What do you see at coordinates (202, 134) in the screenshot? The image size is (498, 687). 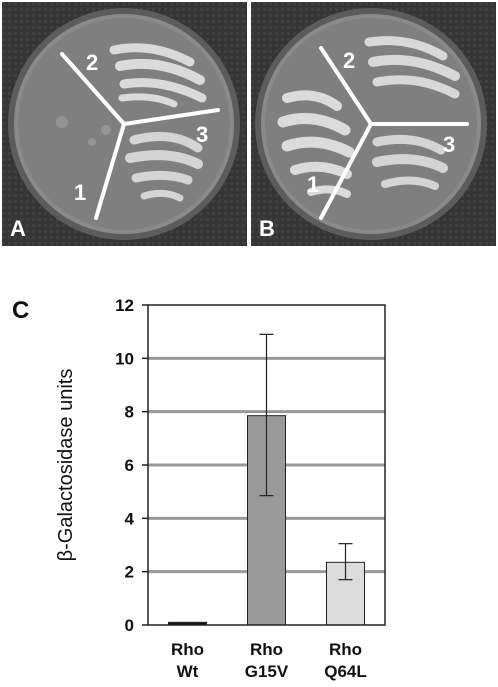 I see `panel-a-sector-3-label: 3` at bounding box center [202, 134].